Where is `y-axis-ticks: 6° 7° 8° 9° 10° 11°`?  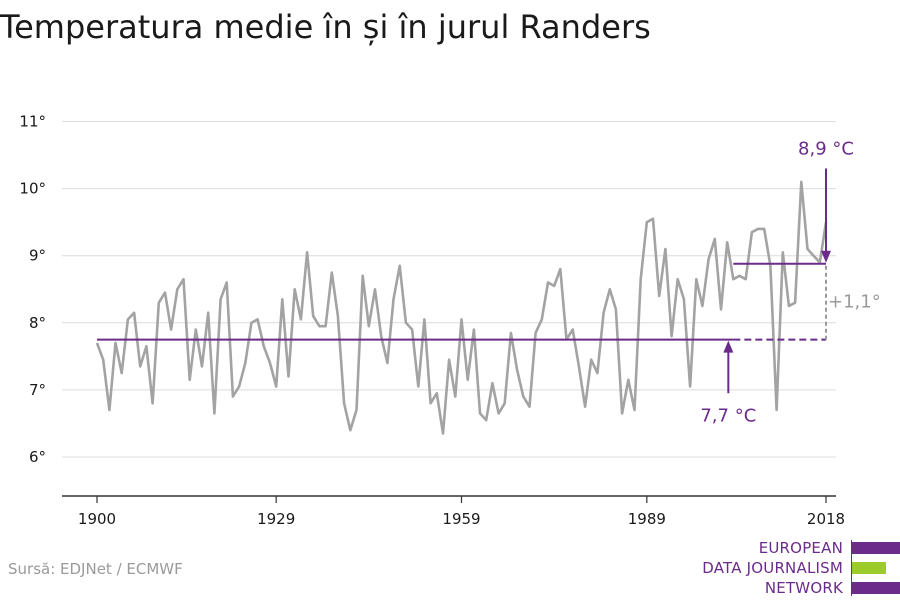 y-axis-ticks: 6° 7° 8° 9° 10° 11° is located at coordinates (32, 290).